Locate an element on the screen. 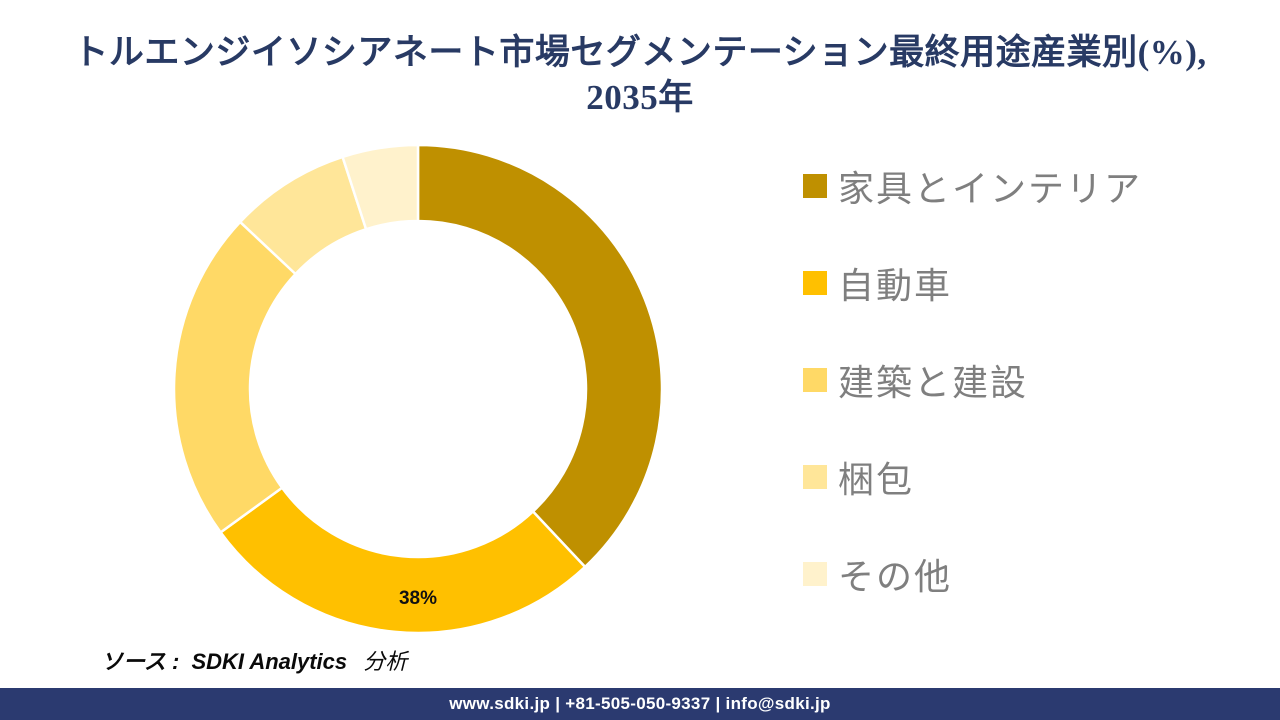  legend-item-building-construction: 建築と建設 is located at coordinates (972, 379).